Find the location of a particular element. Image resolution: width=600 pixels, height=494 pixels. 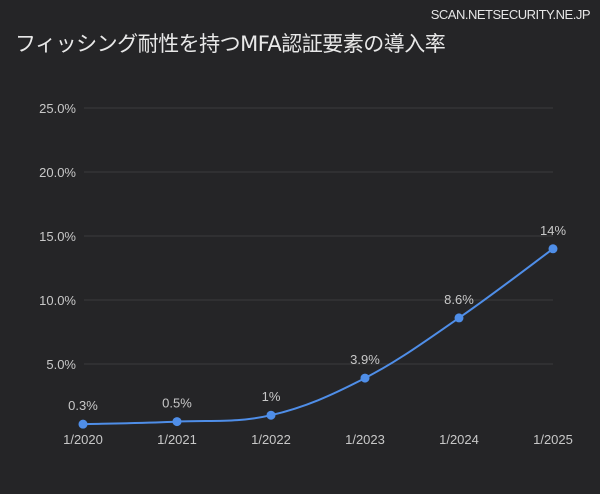

data-label: 1% is located at coordinates (271, 396).